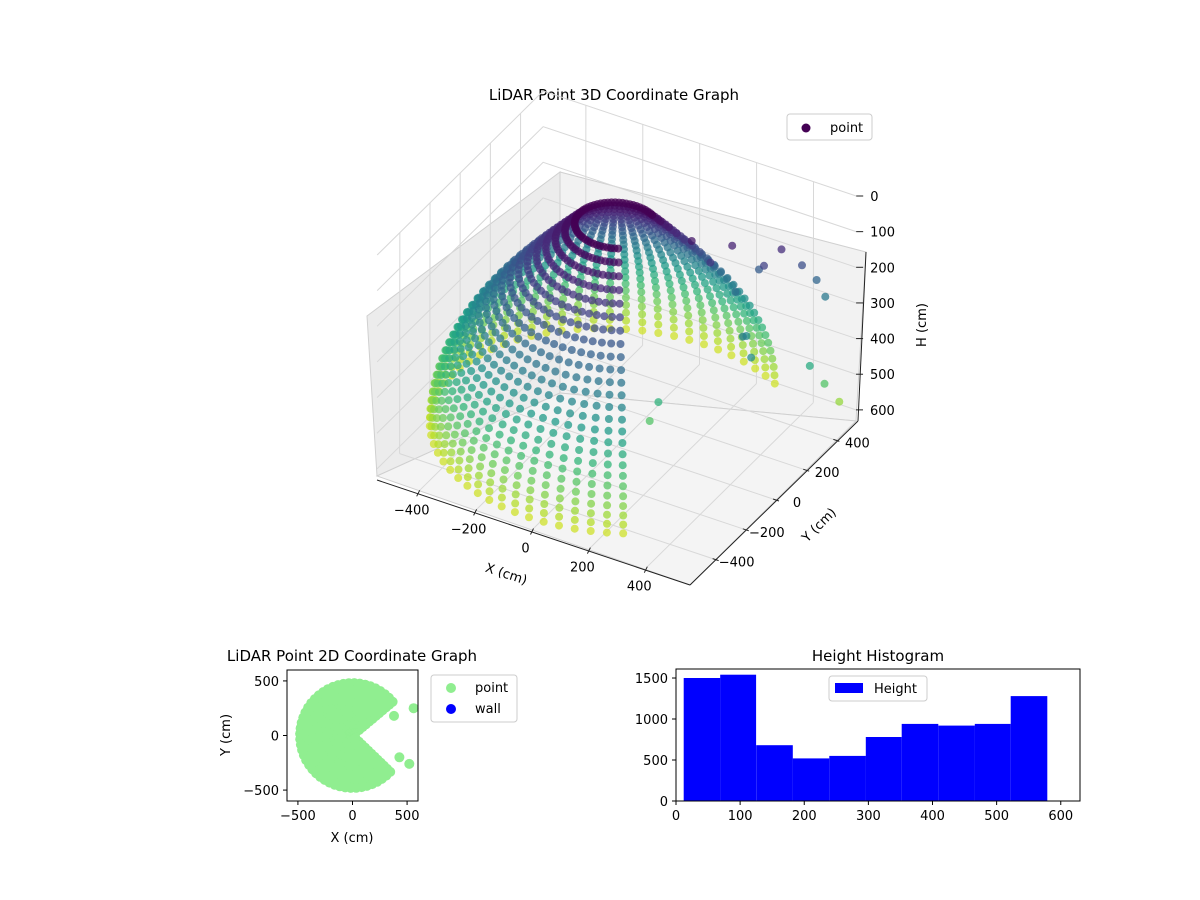 The height and width of the screenshot is (900, 1200). What do you see at coordinates (582, 568) in the screenshot?
I see `x-tick-label: 200` at bounding box center [582, 568].